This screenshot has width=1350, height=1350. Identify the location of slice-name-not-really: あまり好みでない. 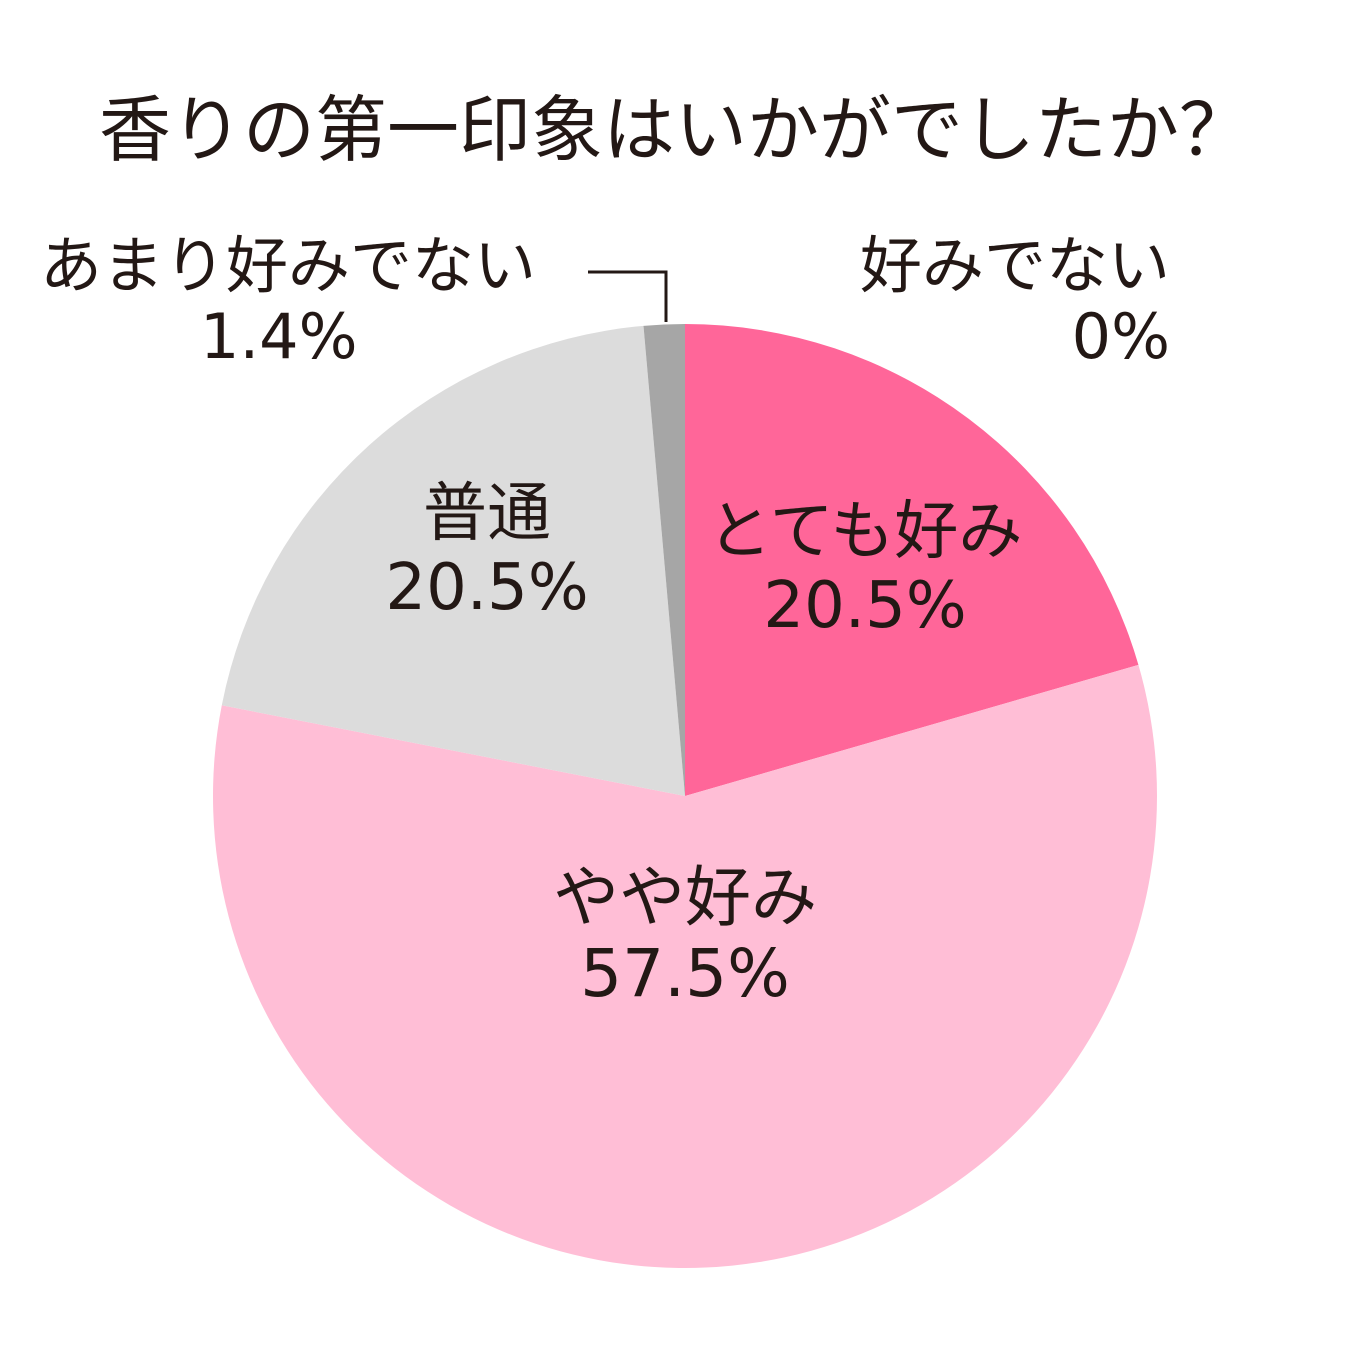
(288, 265).